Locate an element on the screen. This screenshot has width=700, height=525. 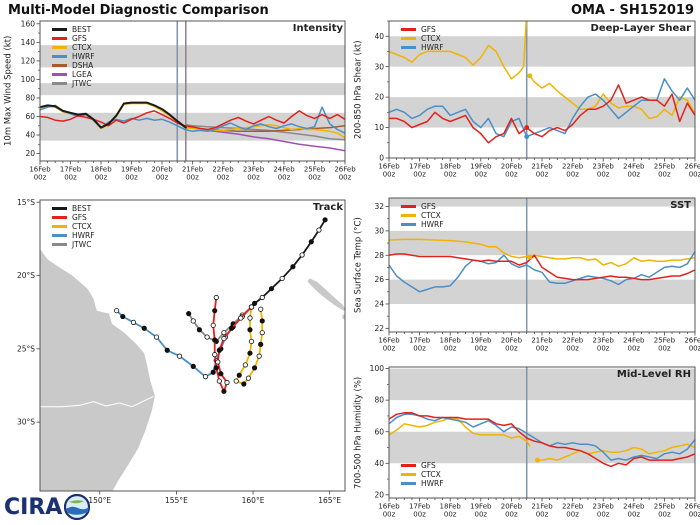
legend-label: BEST is located at coordinates (82, 29).